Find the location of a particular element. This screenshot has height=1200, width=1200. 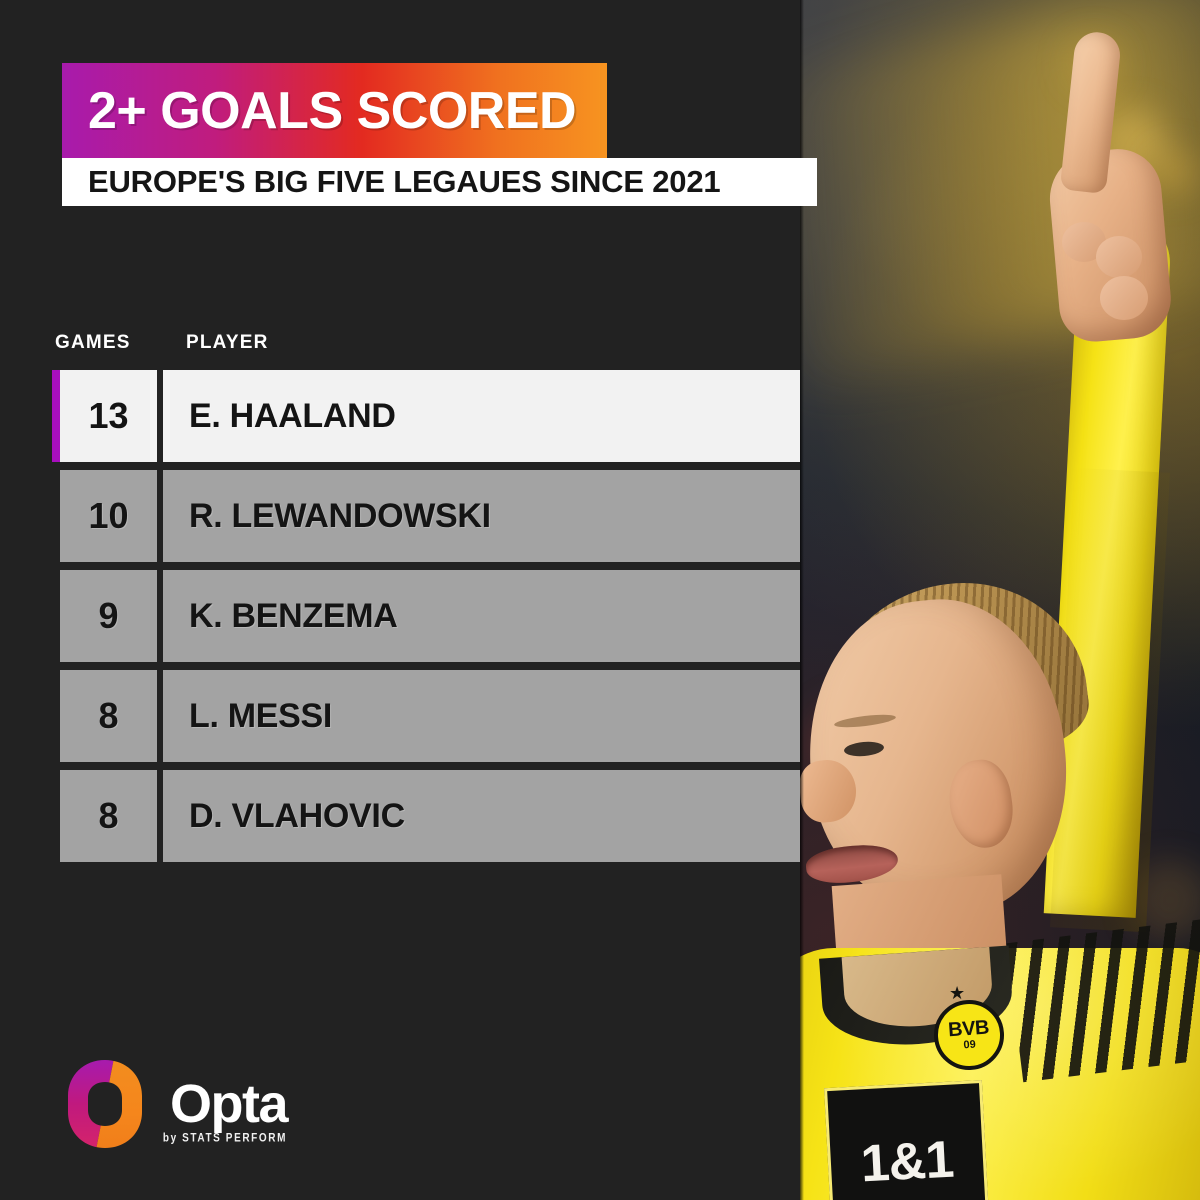

games-value: 9 is located at coordinates (108, 615).